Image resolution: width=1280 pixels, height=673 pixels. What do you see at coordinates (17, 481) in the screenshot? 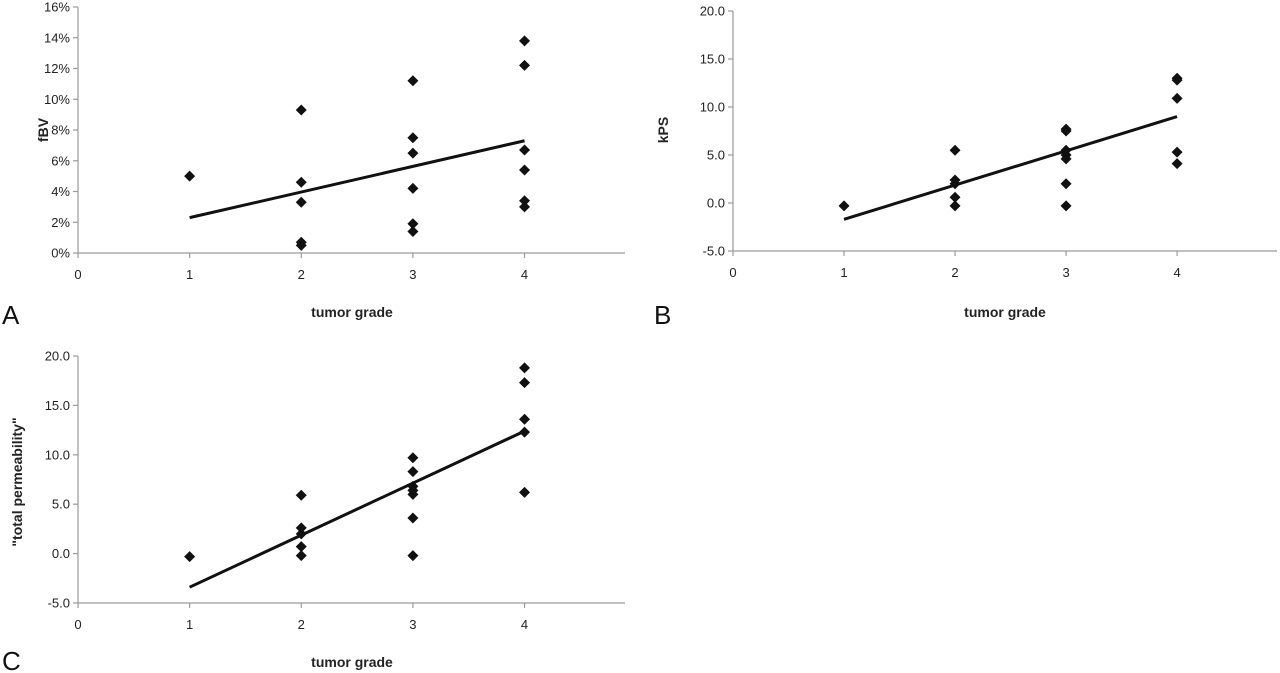
I see `y-axis-title: "total permeability"` at bounding box center [17, 481].